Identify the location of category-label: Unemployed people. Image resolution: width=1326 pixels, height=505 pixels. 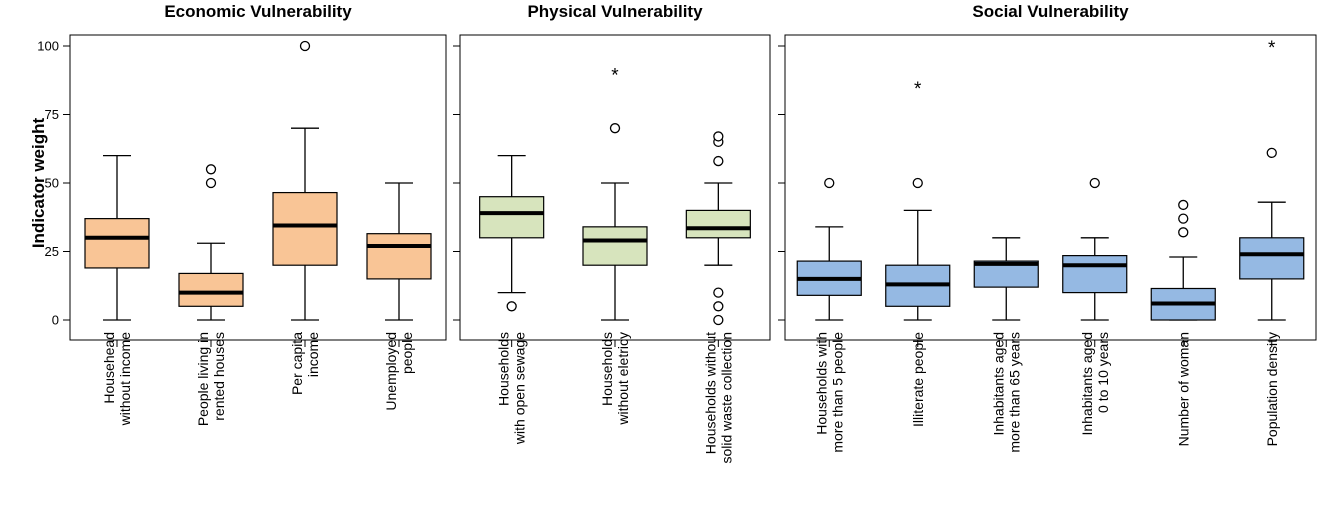
(399, 371).